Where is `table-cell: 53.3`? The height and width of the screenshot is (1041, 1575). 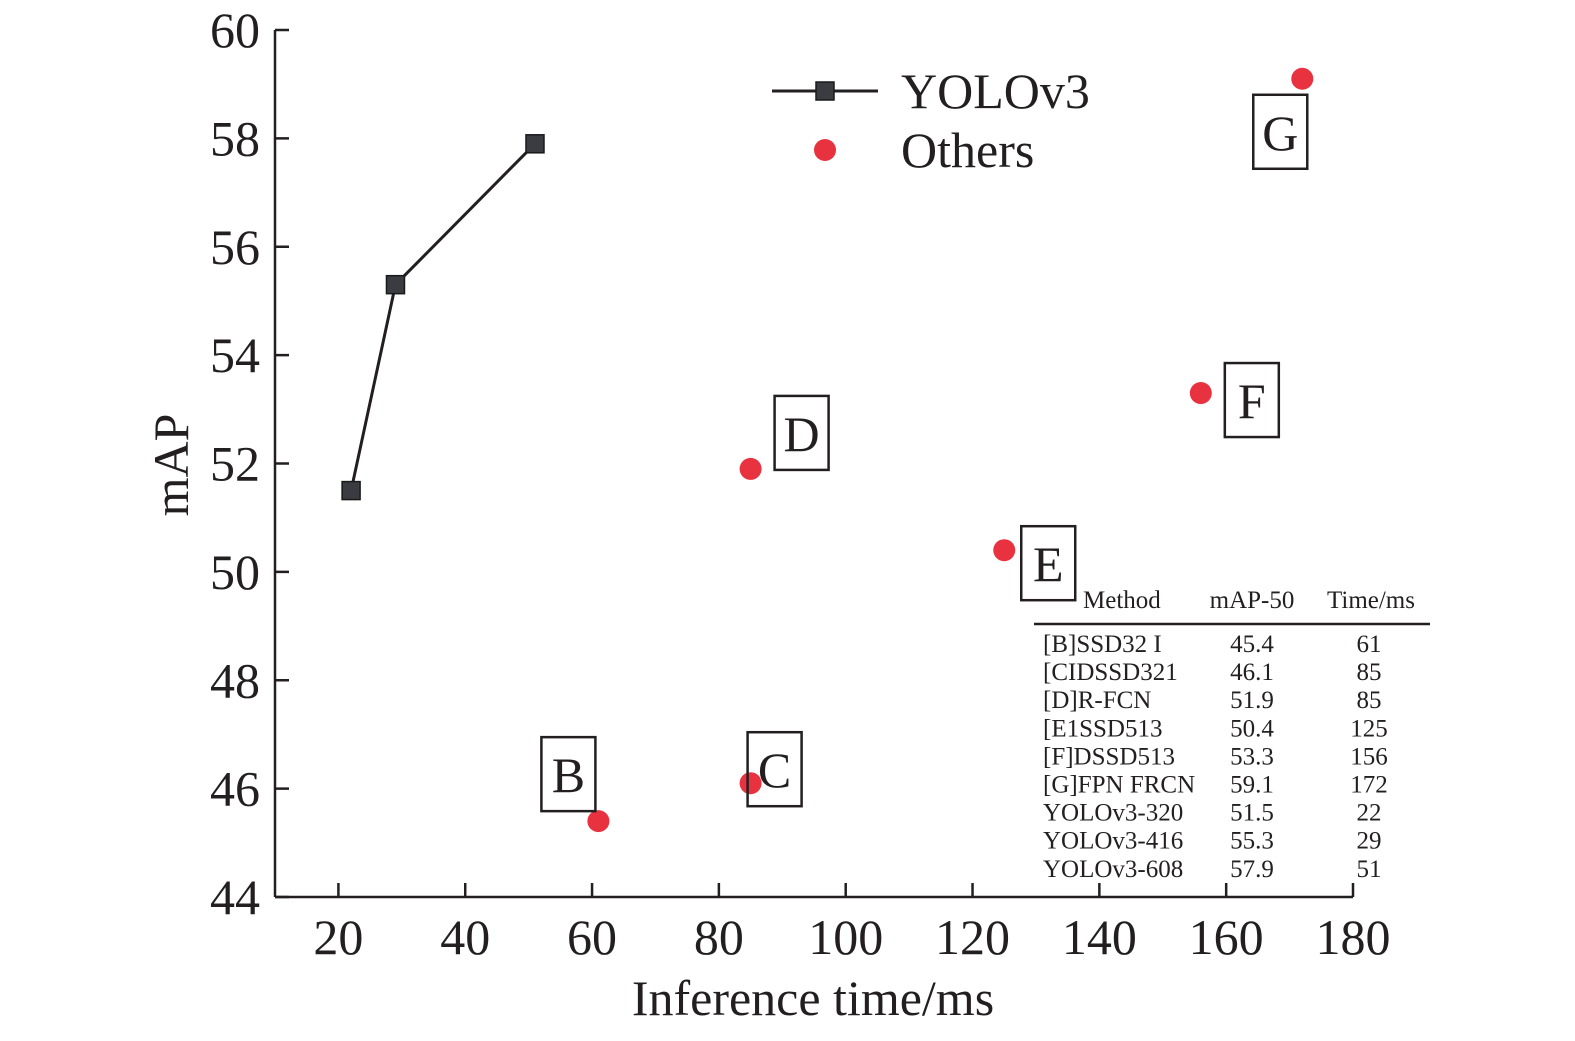
table-cell: 53.3 is located at coordinates (1252, 756).